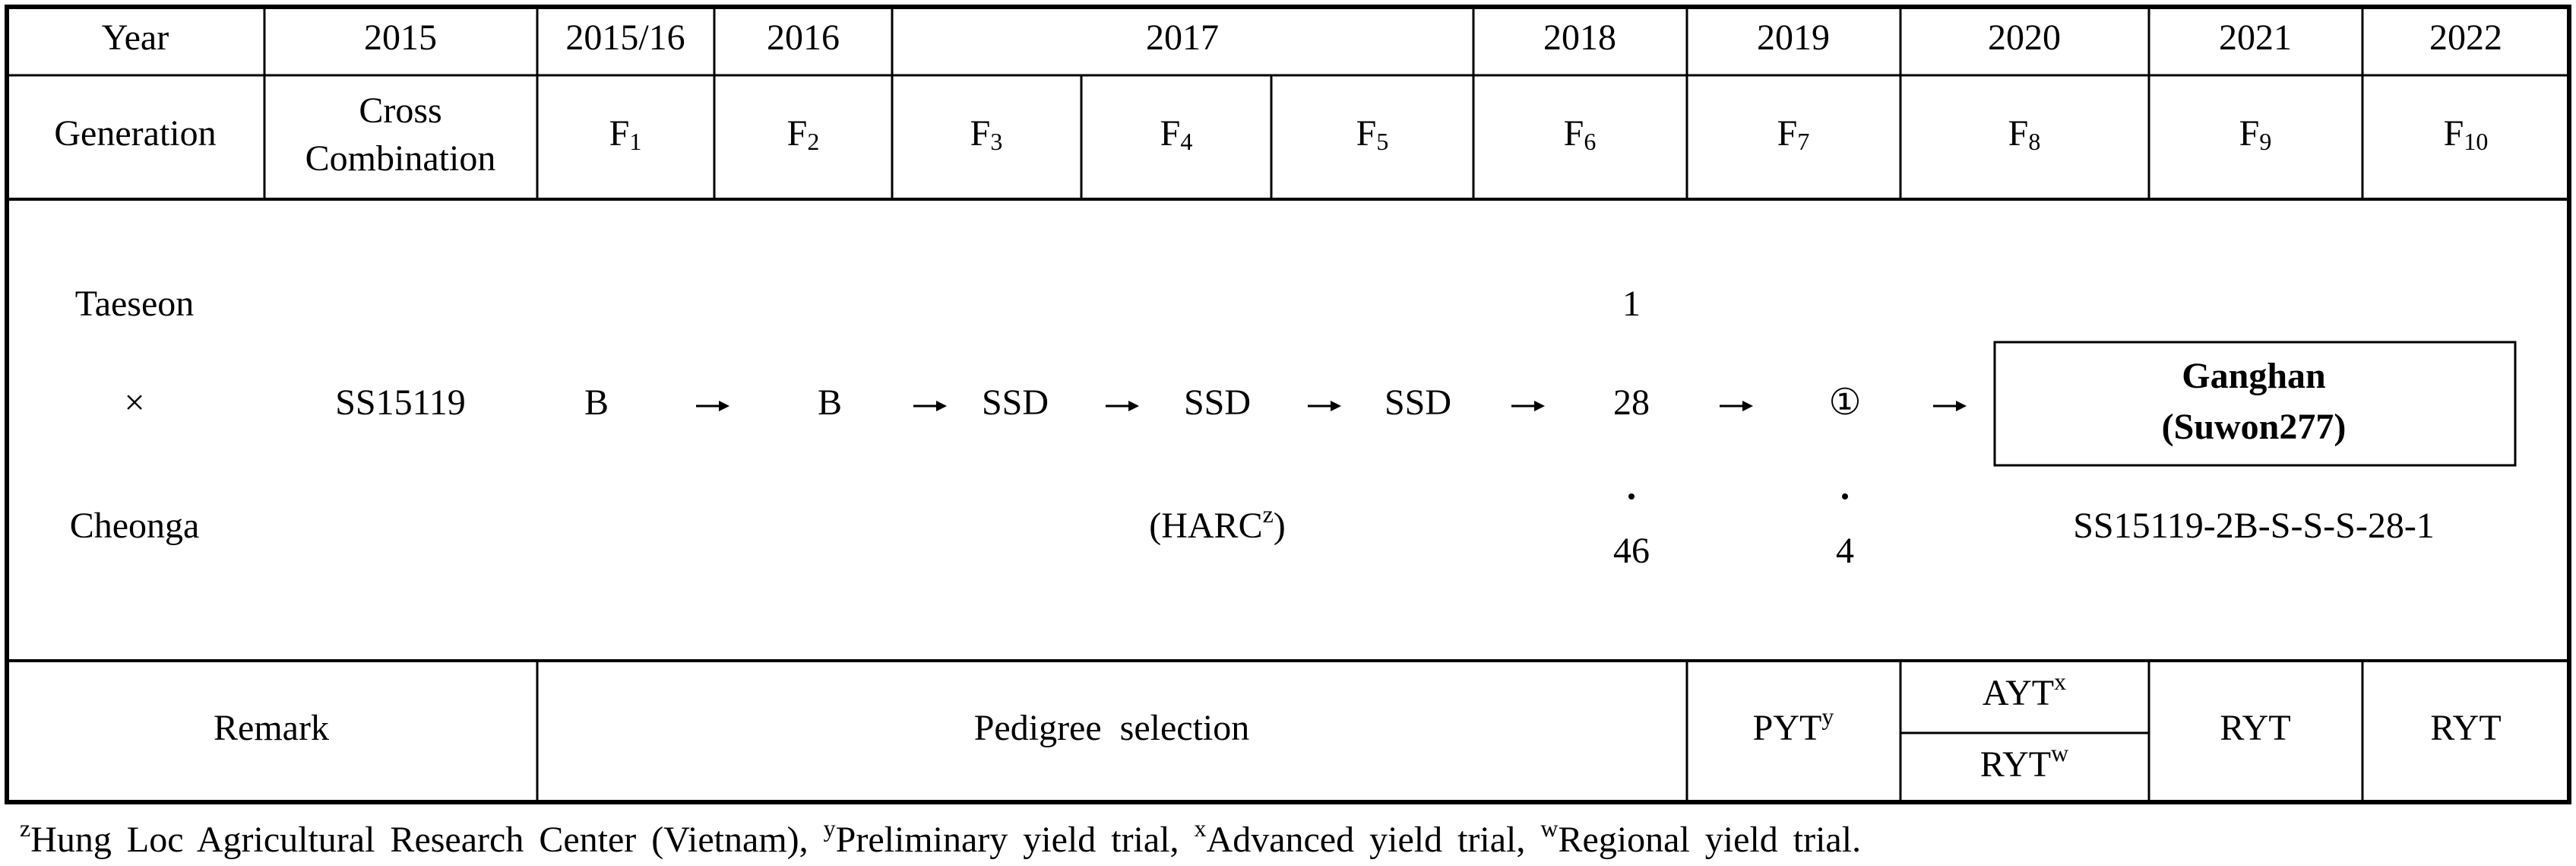  What do you see at coordinates (1201, 828) in the screenshot?
I see `footnote-sup: x` at bounding box center [1201, 828].